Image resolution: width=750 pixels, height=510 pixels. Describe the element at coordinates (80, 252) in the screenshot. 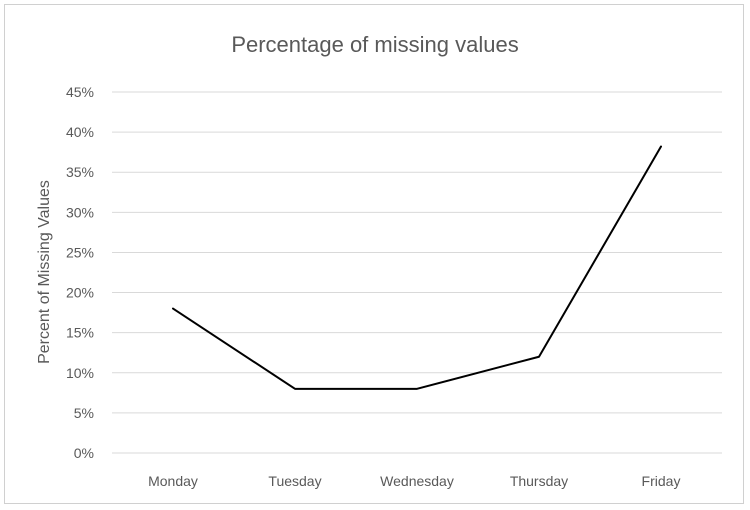

I see `y-tick-label: 25%` at that location.